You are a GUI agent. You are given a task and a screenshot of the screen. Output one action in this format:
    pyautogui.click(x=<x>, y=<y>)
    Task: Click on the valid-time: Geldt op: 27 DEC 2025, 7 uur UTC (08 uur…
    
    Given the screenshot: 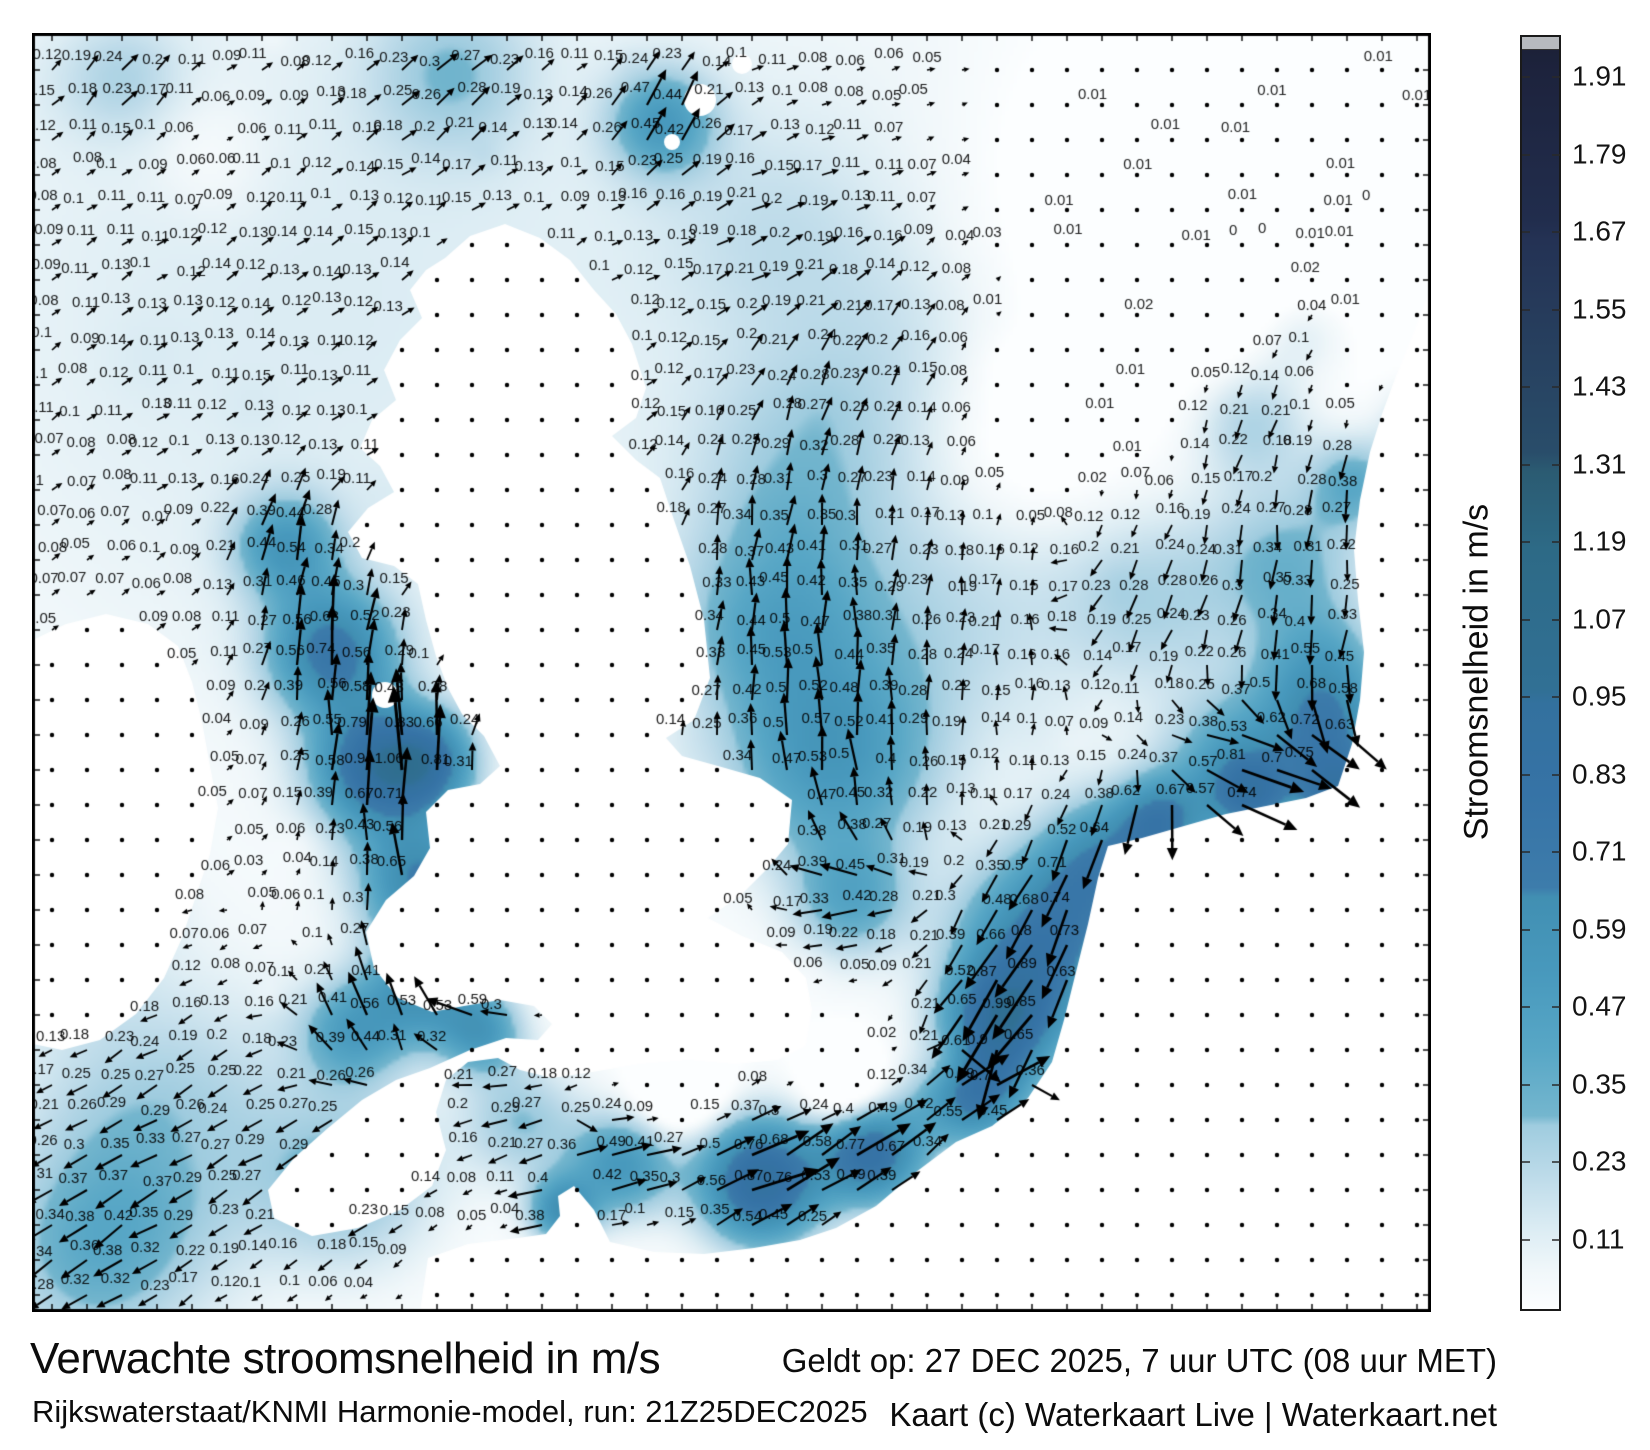 What is the action you would take?
    pyautogui.click(x=1139, y=1360)
    